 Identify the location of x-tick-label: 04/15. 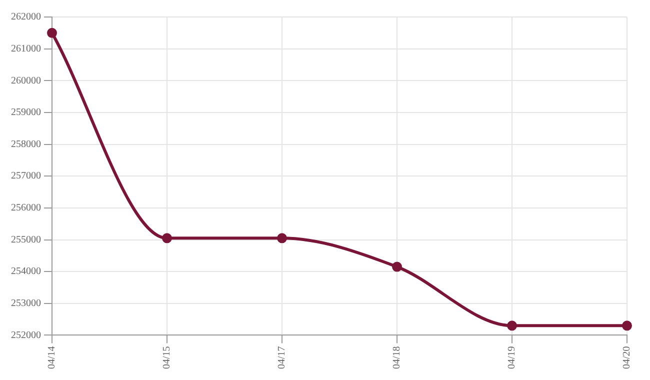
(167, 358).